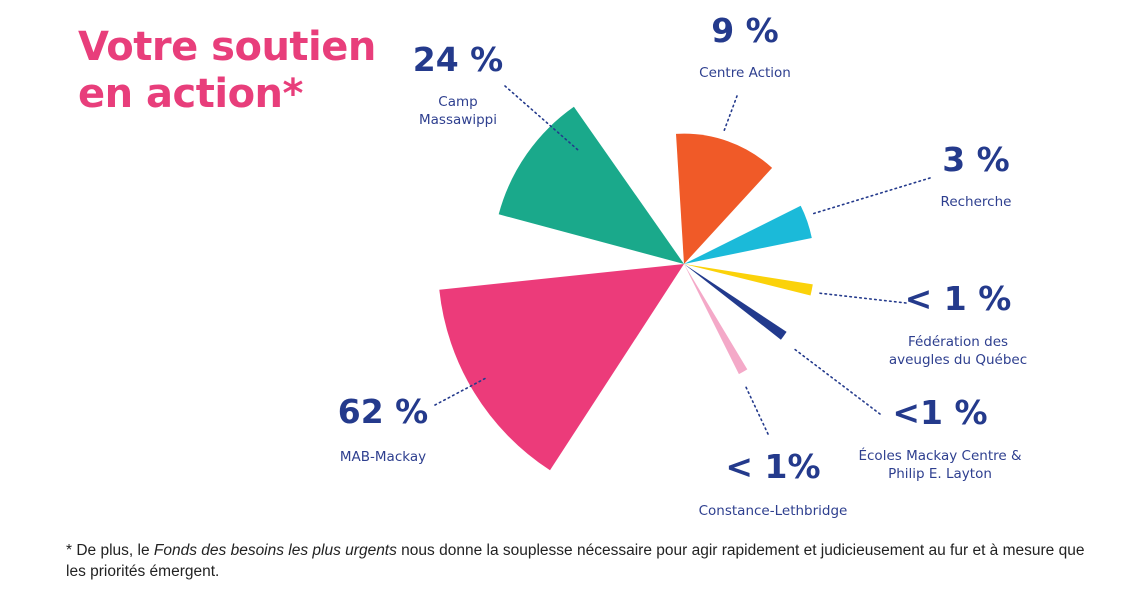 The image size is (1145, 589). I want to click on title-line-2: en action*, so click(190, 94).